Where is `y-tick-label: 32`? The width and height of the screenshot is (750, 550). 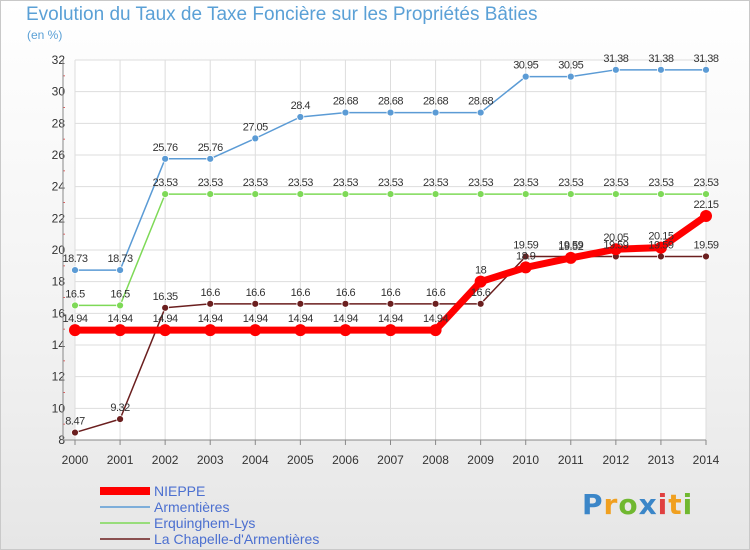
y-tick-label: 32 is located at coordinates (59, 60).